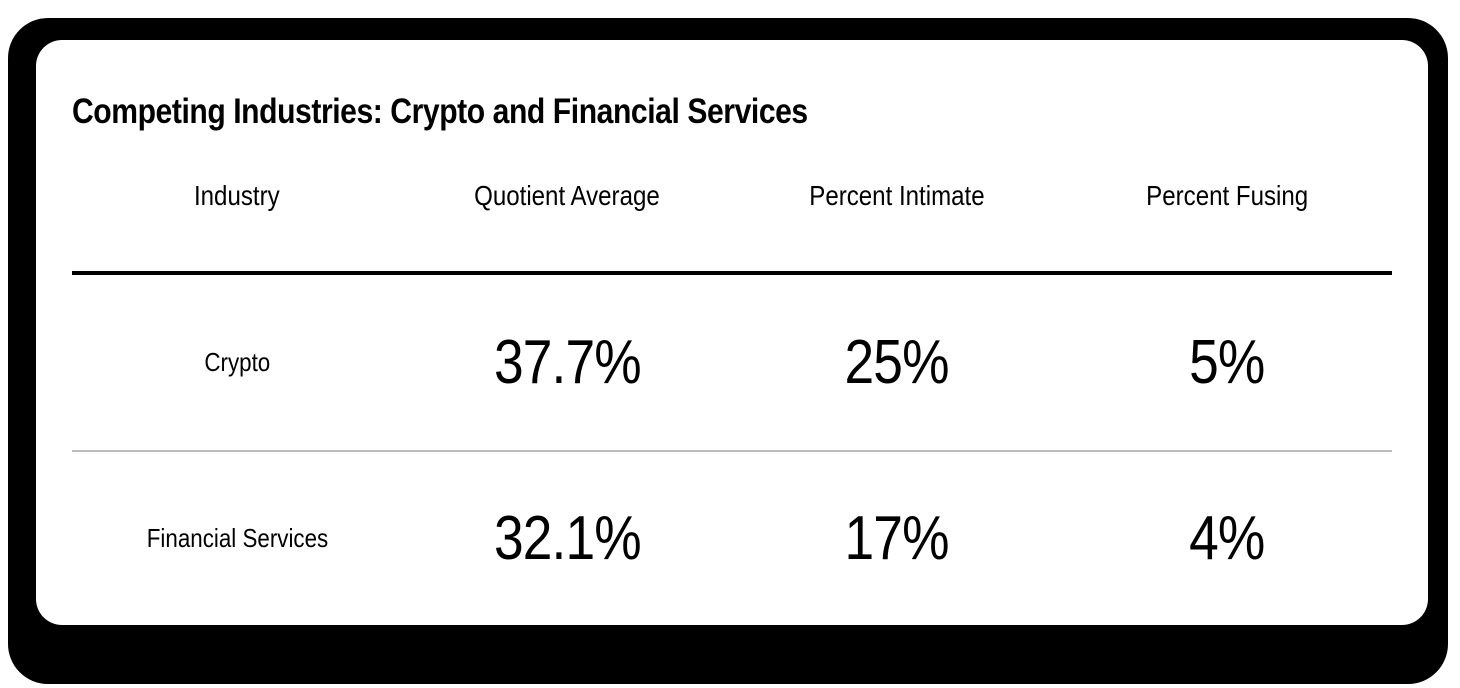 The height and width of the screenshot is (688, 1460). I want to click on financial-services-percent-intimate-value: 17%, so click(897, 538).